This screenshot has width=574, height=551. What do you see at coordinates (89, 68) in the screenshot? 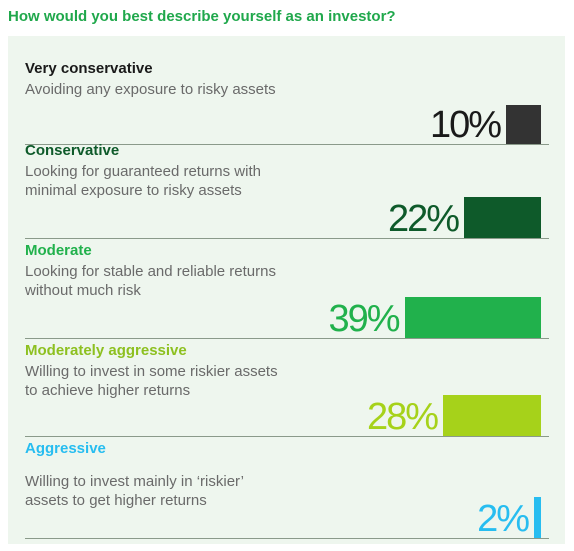
I see `category-label: Very conservative` at bounding box center [89, 68].